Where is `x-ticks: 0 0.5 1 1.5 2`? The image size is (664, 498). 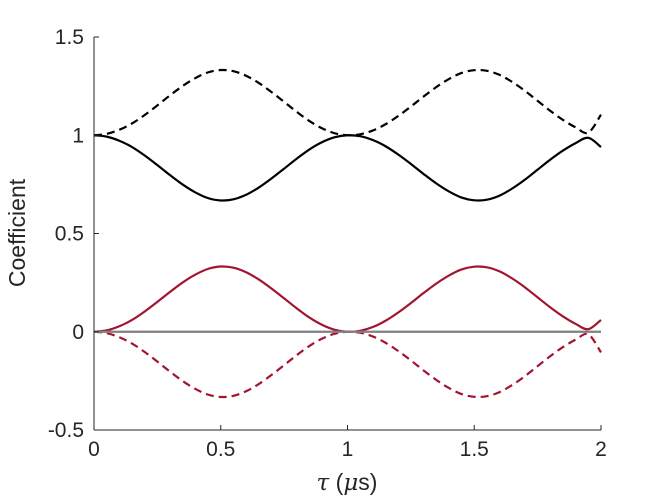
x-ticks: 0 0.5 1 1.5 2 is located at coordinates (347, 443).